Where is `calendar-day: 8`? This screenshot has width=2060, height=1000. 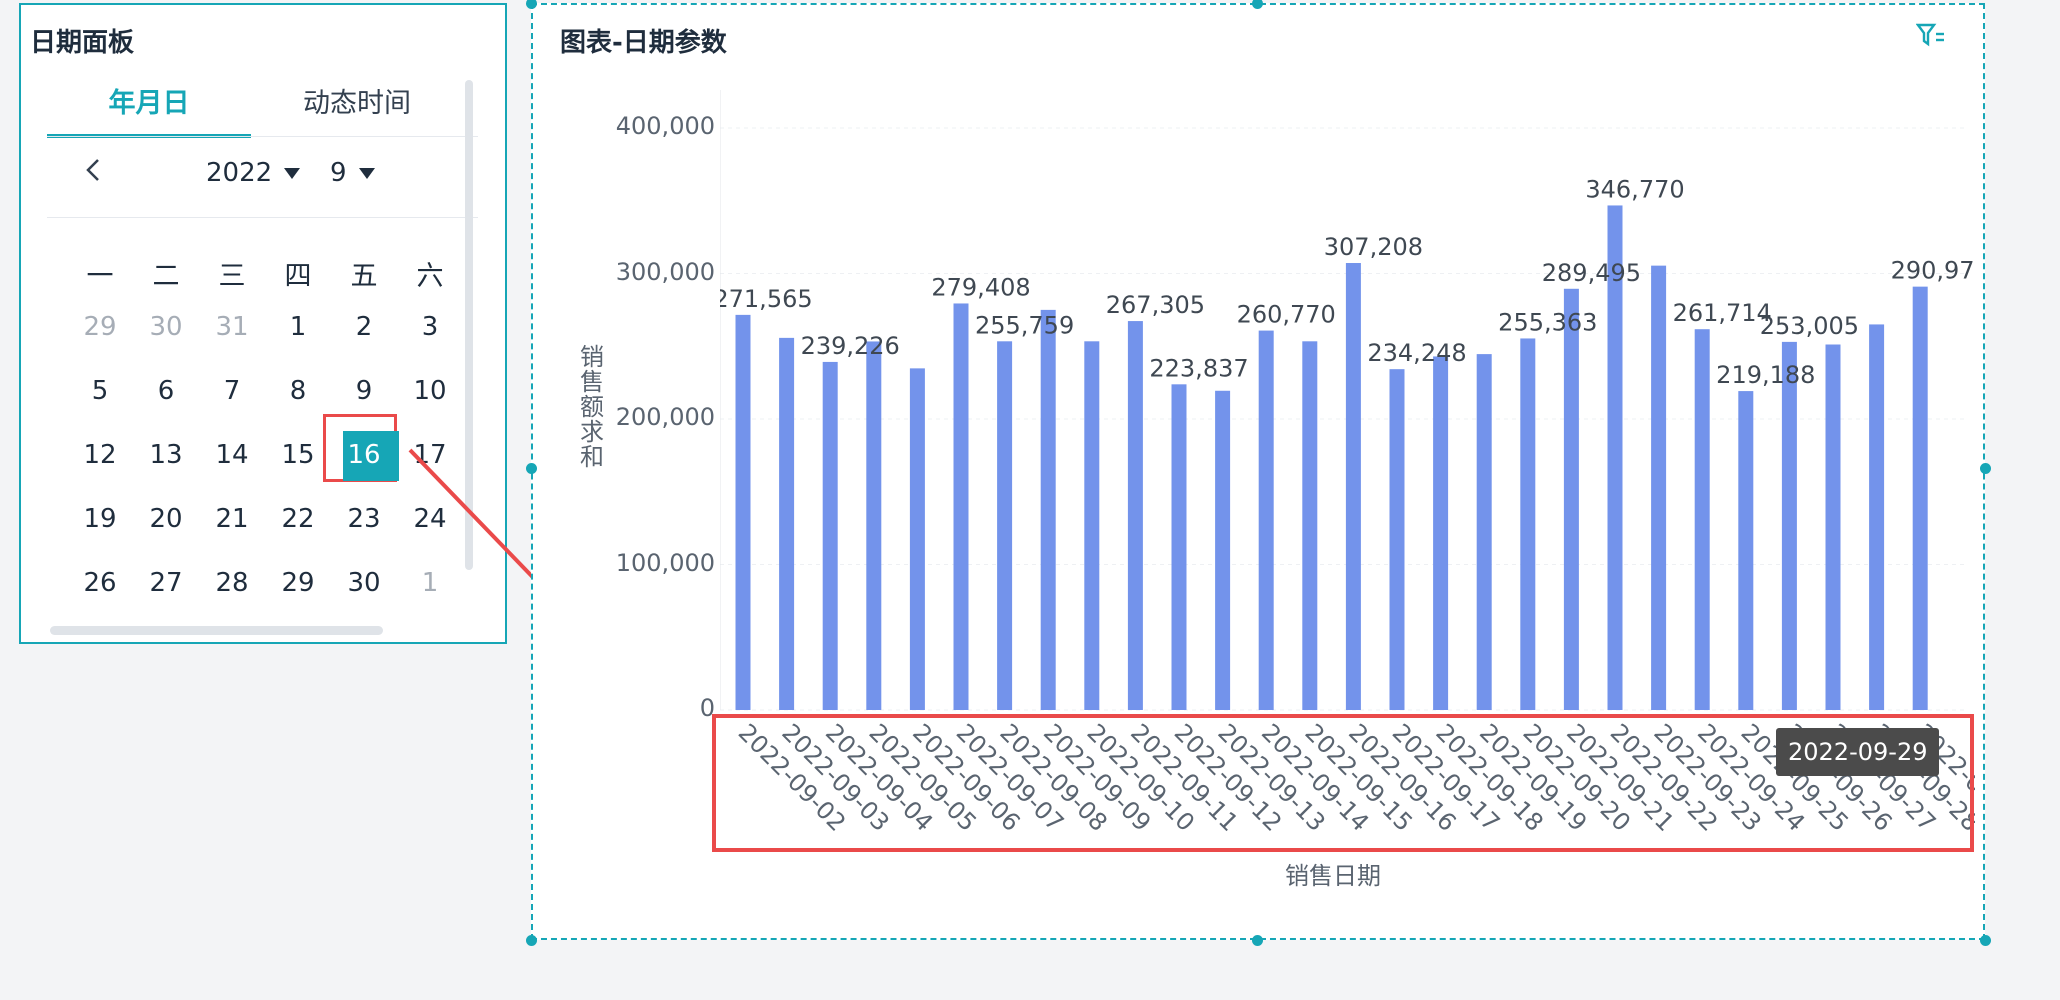
calendar-day: 8 is located at coordinates (298, 391).